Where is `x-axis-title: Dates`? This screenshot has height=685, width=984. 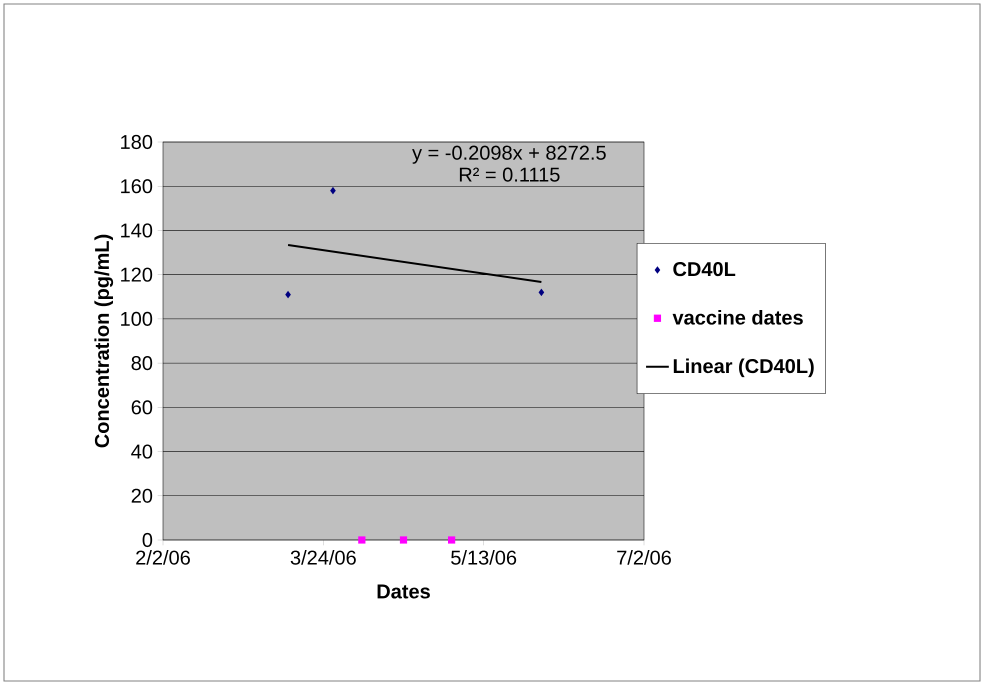 x-axis-title: Dates is located at coordinates (404, 591).